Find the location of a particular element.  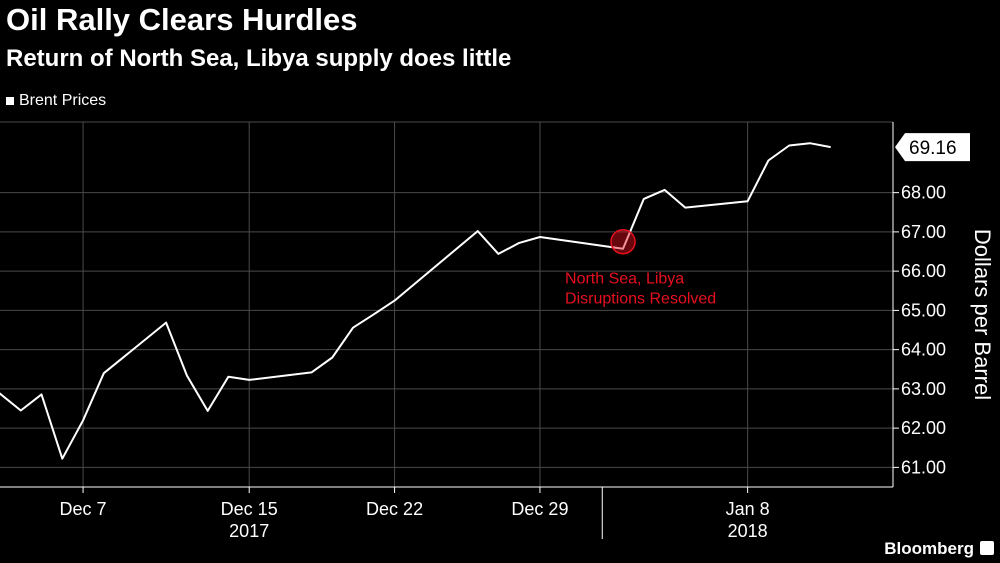

last-value-label: 69.16 is located at coordinates (933, 148).